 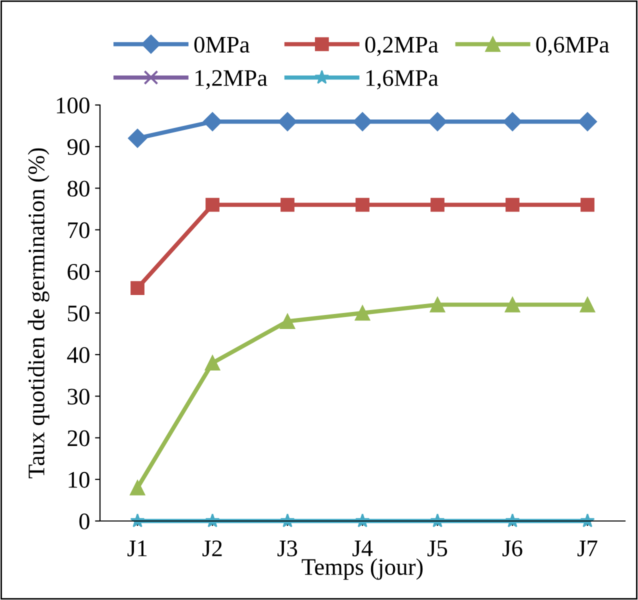 I want to click on y-tick-label: 100, so click(x=73, y=105).